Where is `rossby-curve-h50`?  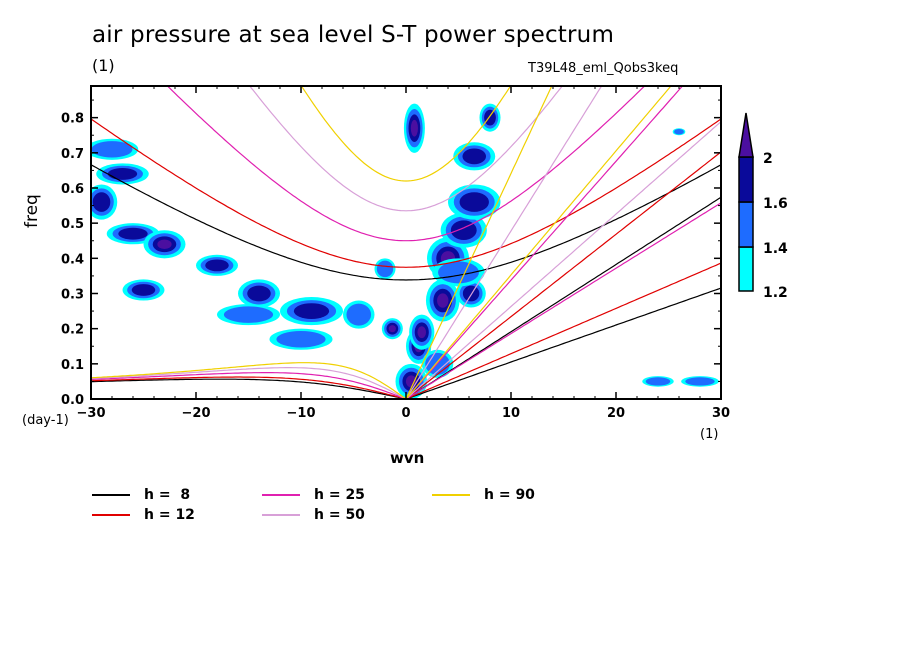 rossby-curve-h50 is located at coordinates (249, 383).